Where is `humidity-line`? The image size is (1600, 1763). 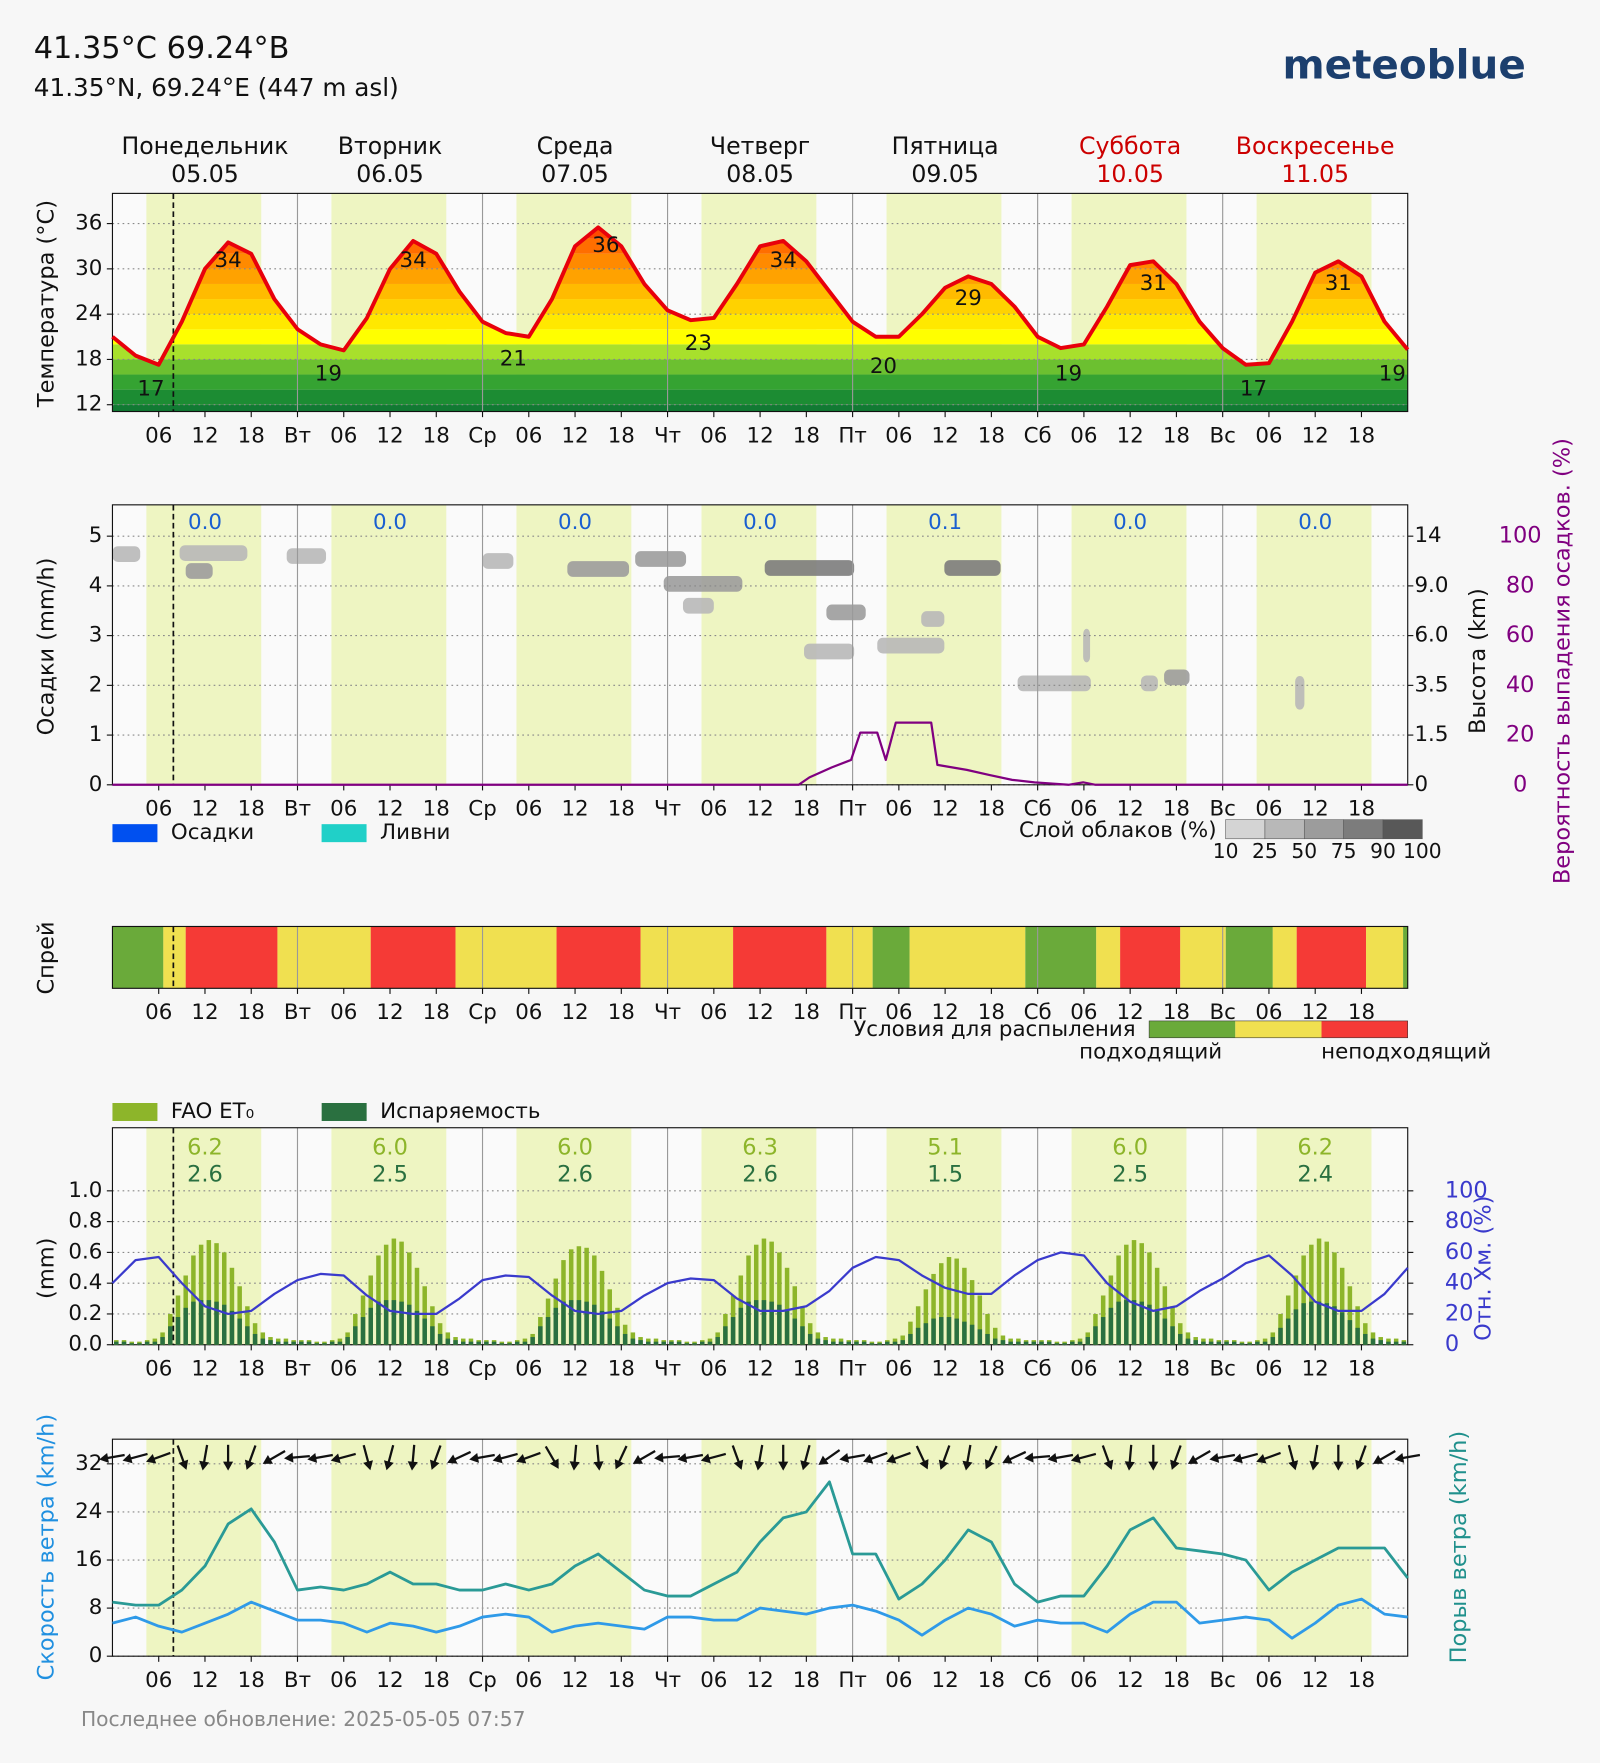 humidity-line is located at coordinates (760, 1283).